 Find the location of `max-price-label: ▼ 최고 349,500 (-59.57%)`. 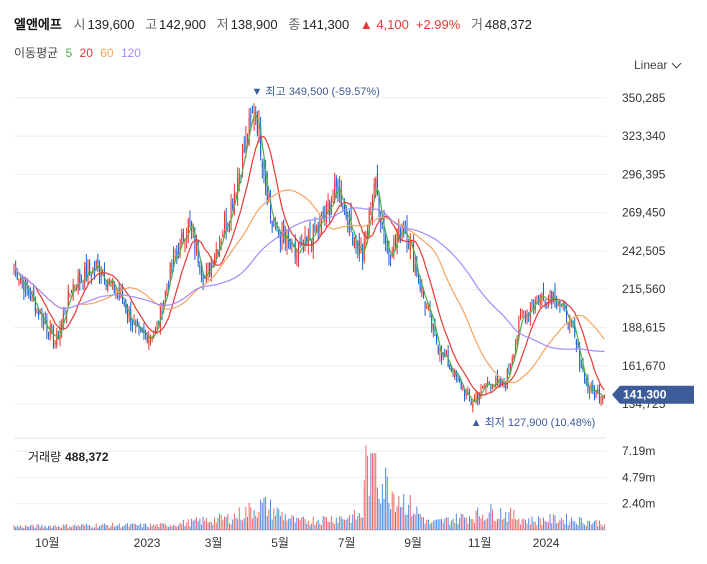

max-price-label: ▼ 최고 349,500 (-59.57%) is located at coordinates (315, 91).